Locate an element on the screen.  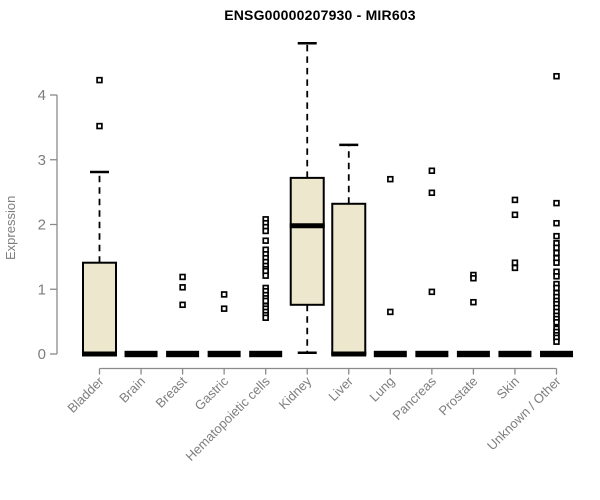
y-tick-label: 2 is located at coordinates (42, 225).